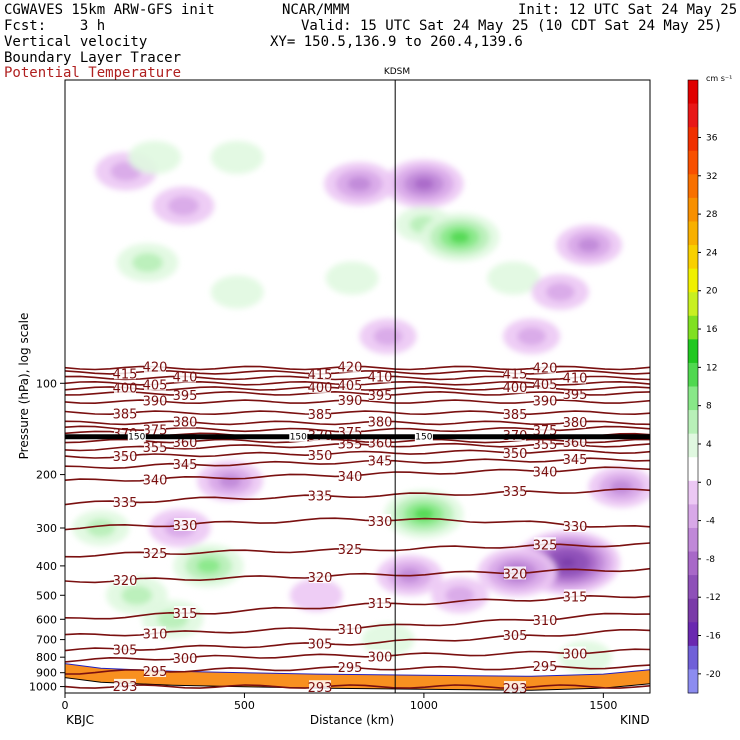 The height and width of the screenshot is (740, 740). What do you see at coordinates (125, 503) in the screenshot?
I see `theta-contour-label: 335` at bounding box center [125, 503].